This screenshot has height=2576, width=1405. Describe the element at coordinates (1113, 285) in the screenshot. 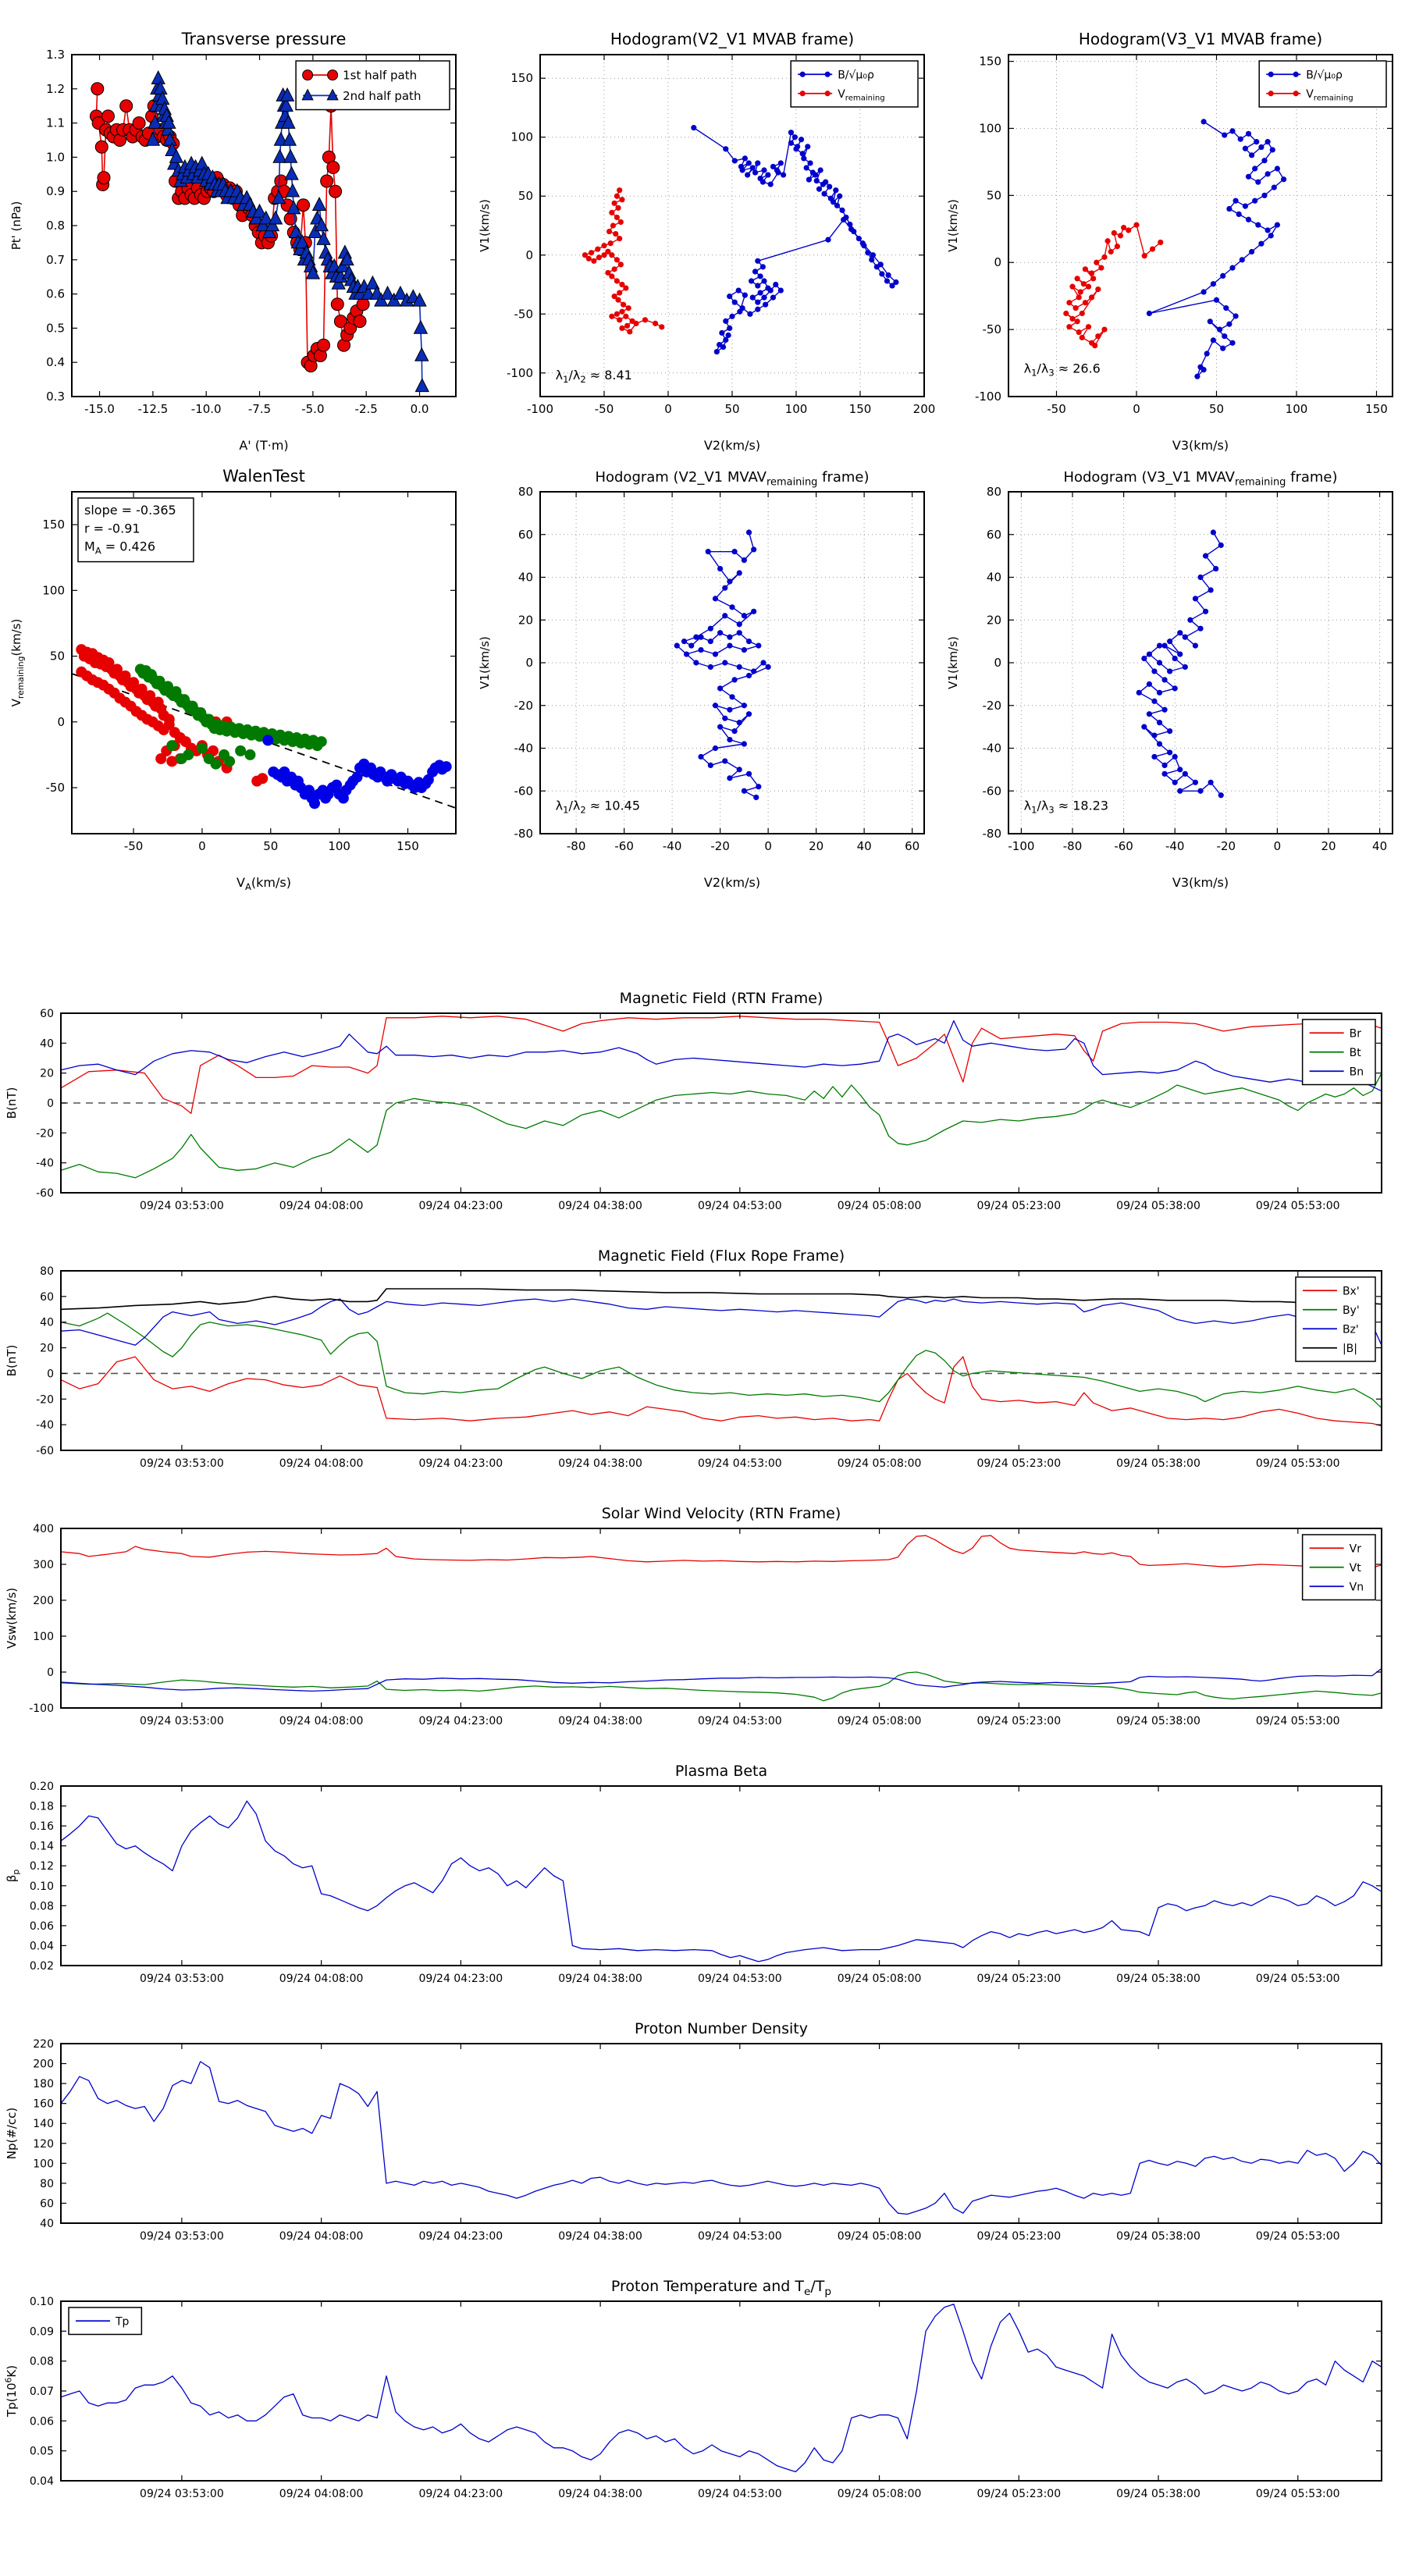

I see `hodogram-v3v1-mvab-series-Vremaining` at that location.